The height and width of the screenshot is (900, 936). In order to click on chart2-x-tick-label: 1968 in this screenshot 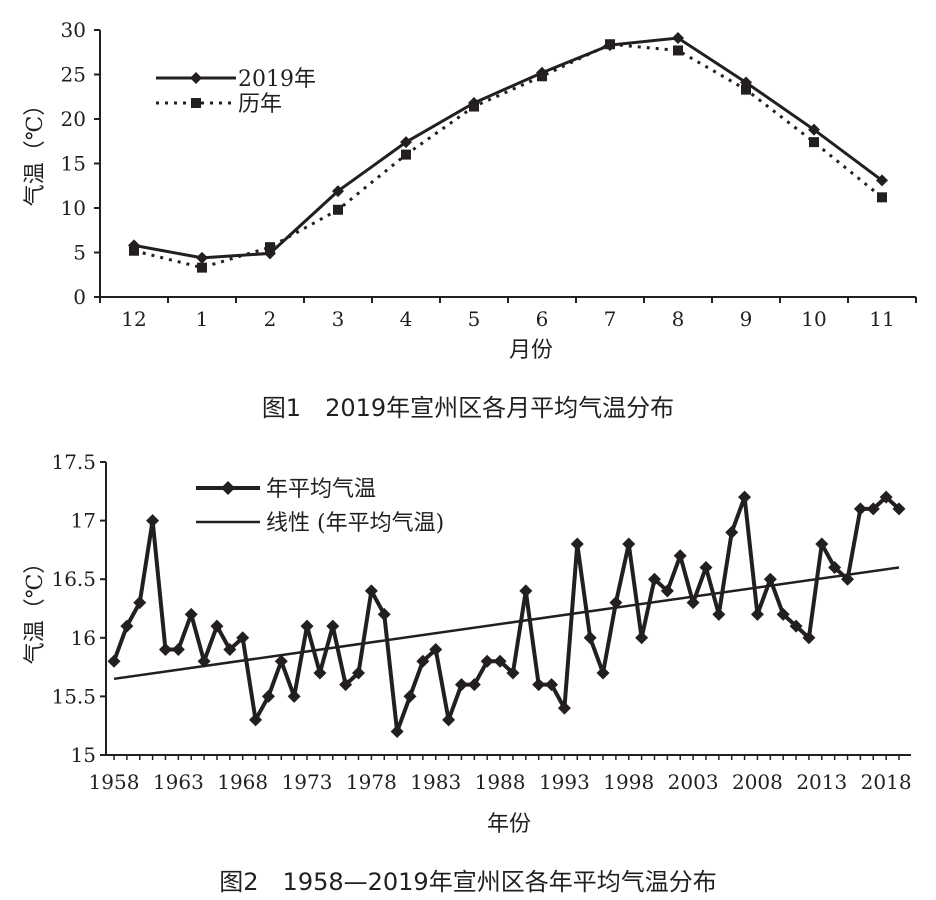, I will do `click(242, 782)`.